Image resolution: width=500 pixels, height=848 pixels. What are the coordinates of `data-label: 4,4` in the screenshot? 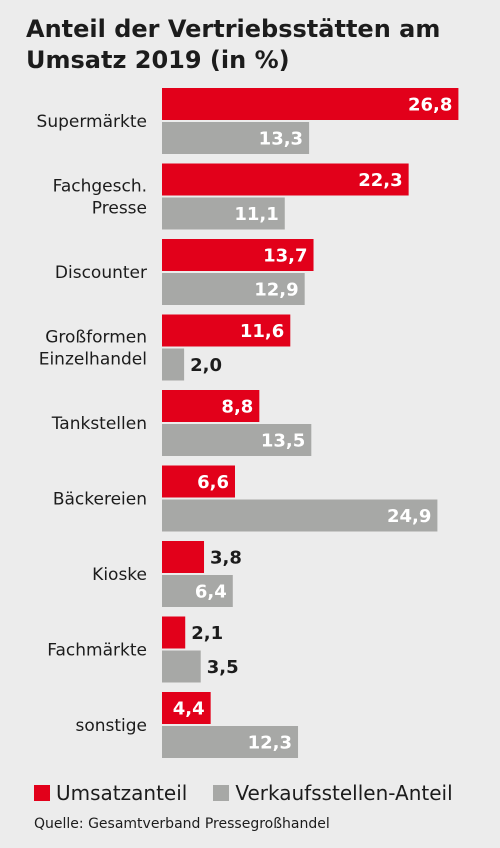 It's located at (189, 709).